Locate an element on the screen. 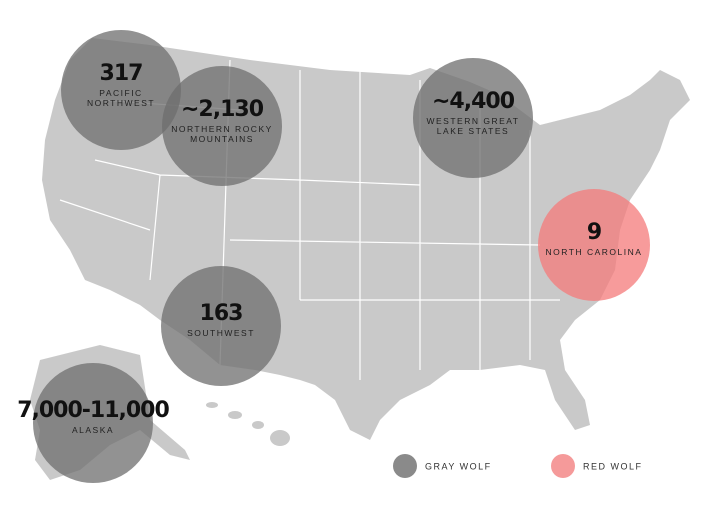  region-count: 163 is located at coordinates (221, 313).